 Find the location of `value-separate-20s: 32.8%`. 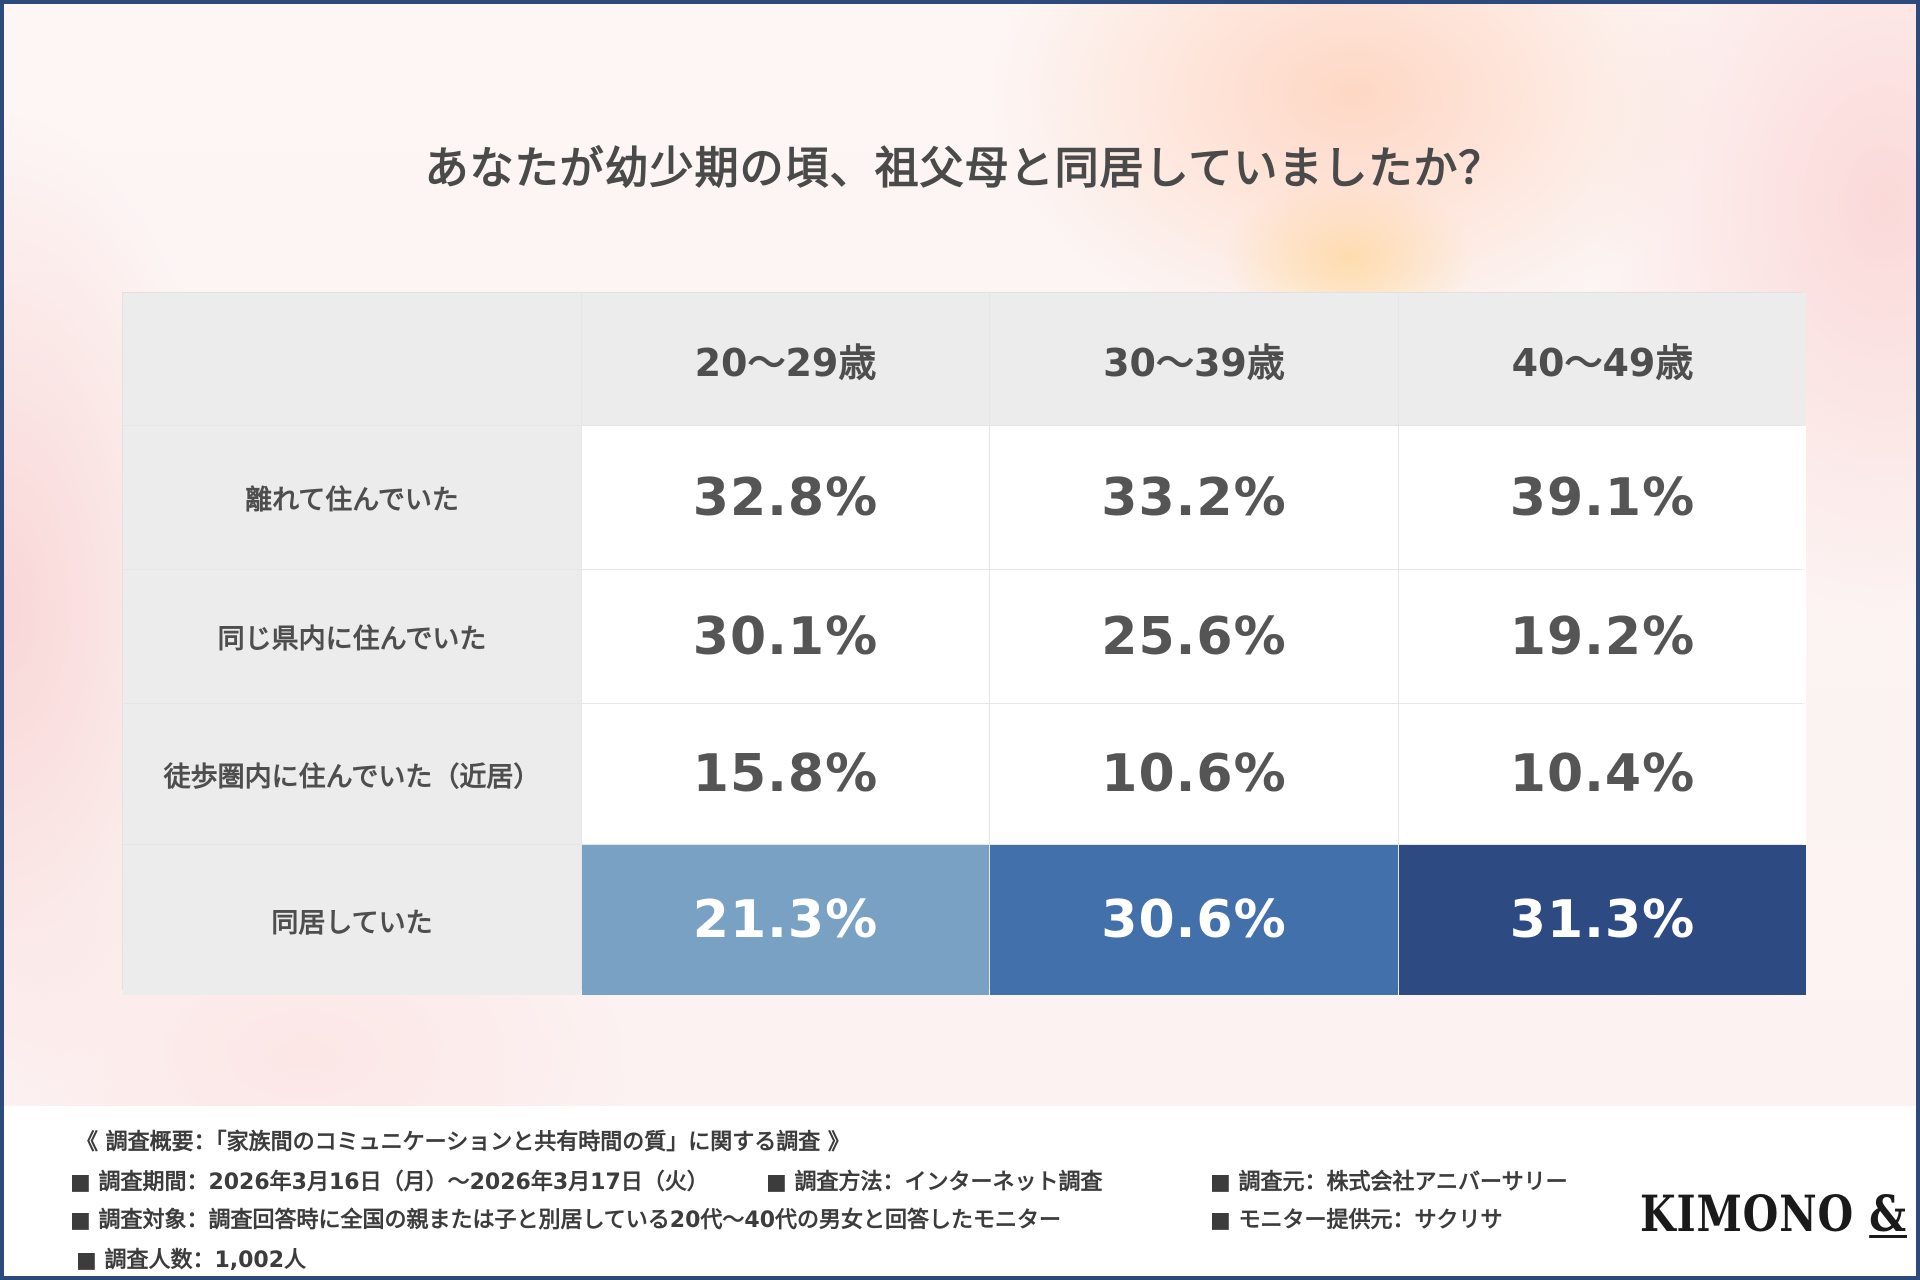

value-separate-20s: 32.8% is located at coordinates (785, 497).